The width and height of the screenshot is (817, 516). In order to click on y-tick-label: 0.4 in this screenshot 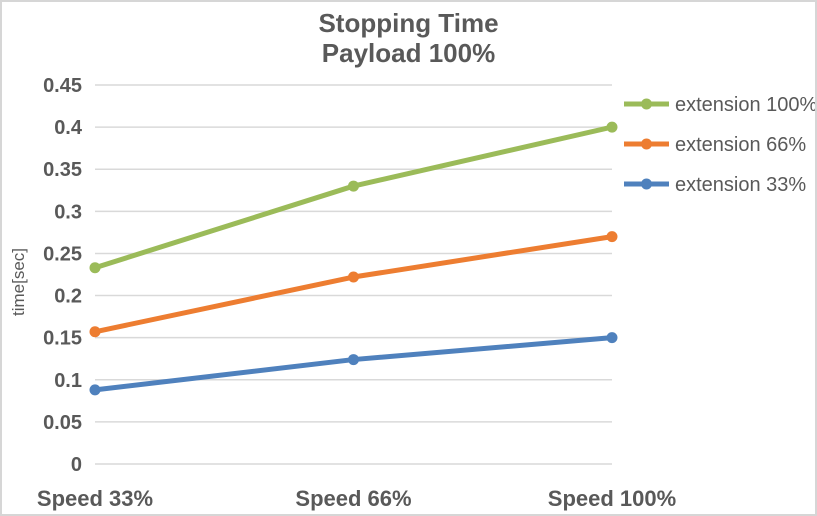, I will do `click(68, 128)`.